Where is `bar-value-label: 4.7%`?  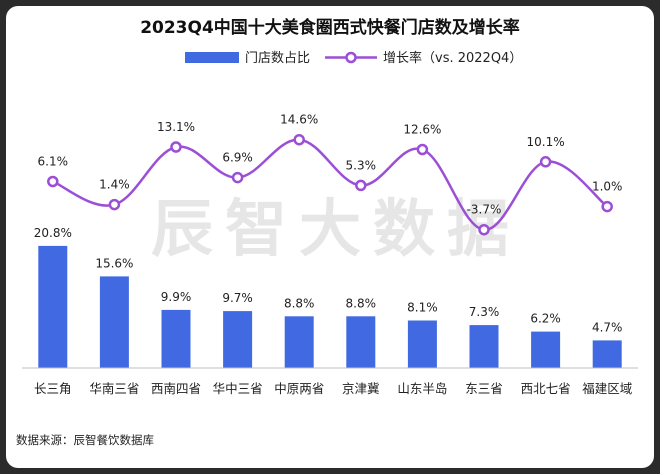 bar-value-label: 4.7% is located at coordinates (607, 327).